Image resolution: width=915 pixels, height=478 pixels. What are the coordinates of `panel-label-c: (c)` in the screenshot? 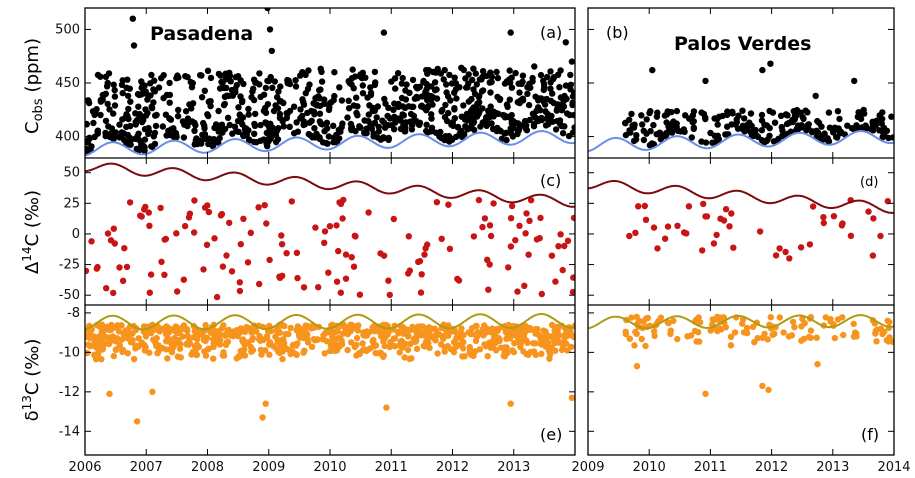 It's located at (550, 180).